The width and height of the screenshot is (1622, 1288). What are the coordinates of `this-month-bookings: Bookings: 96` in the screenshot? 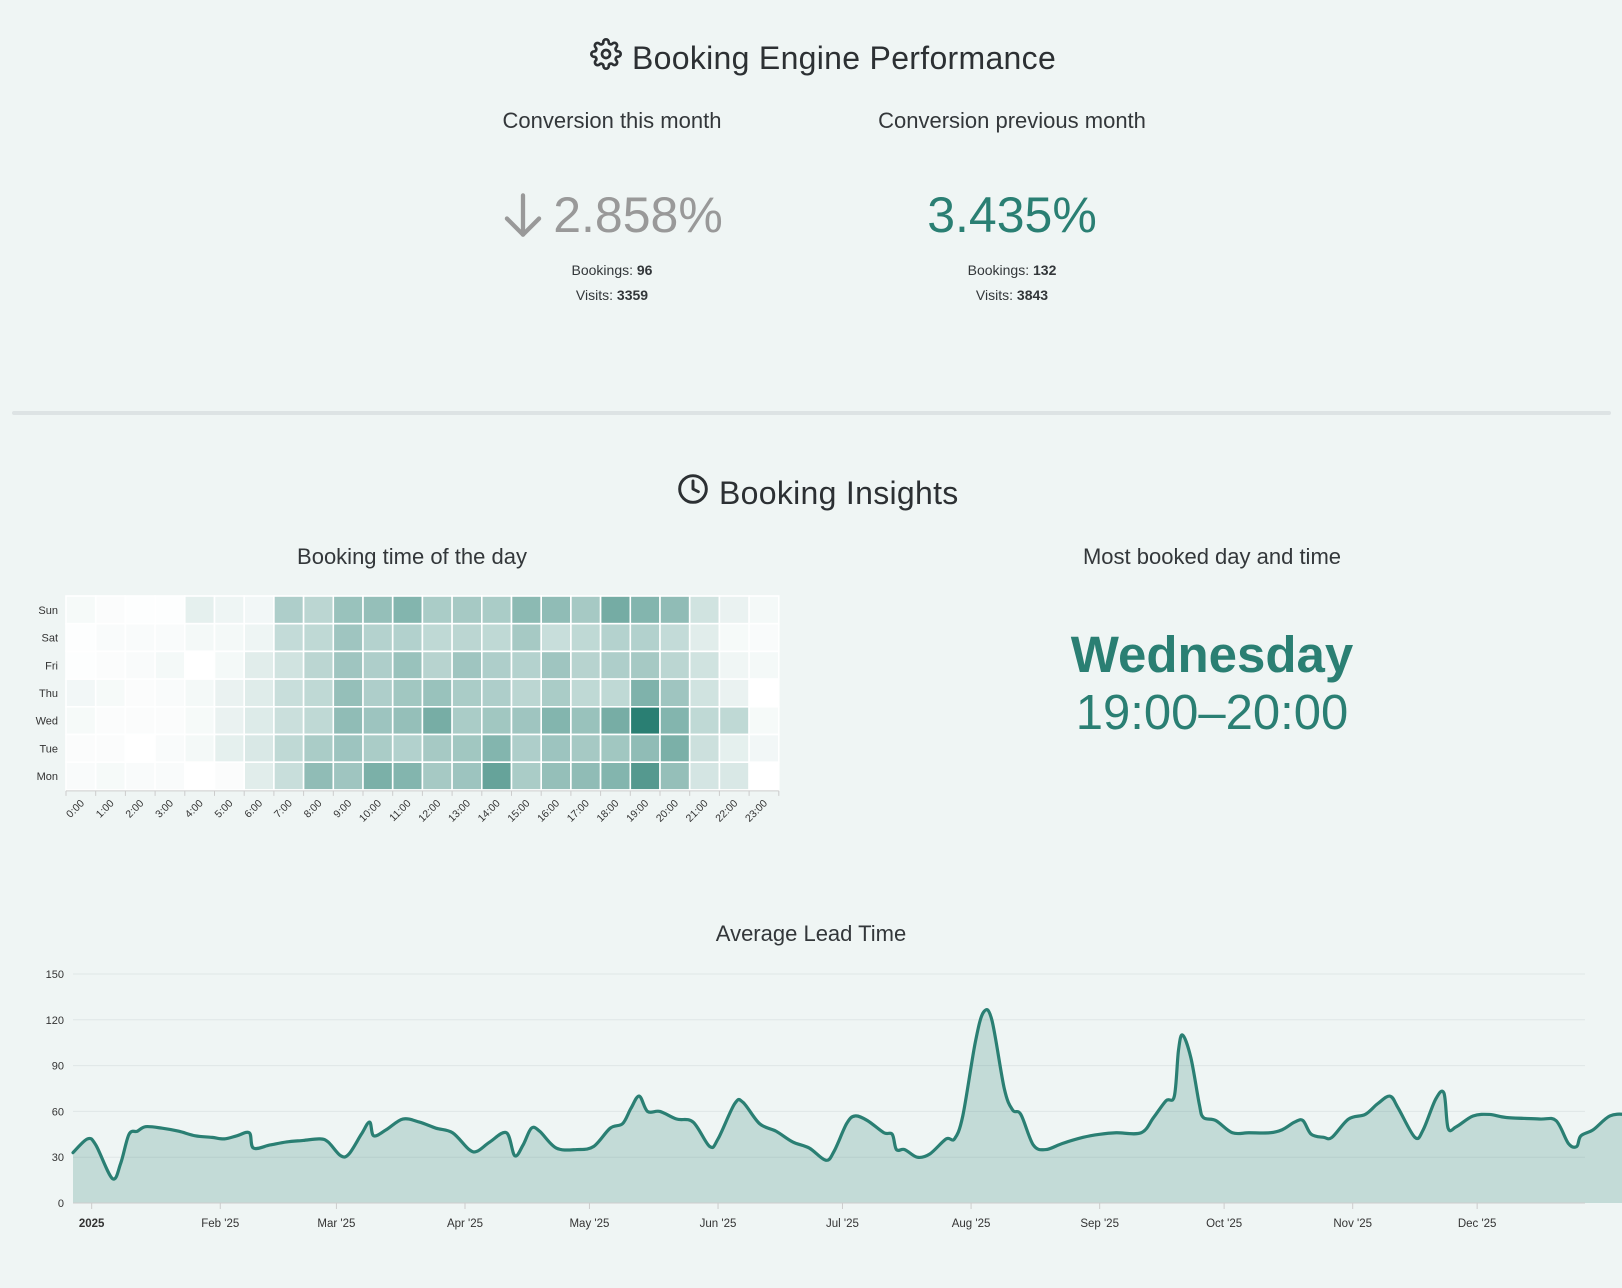 It's located at (612, 270).